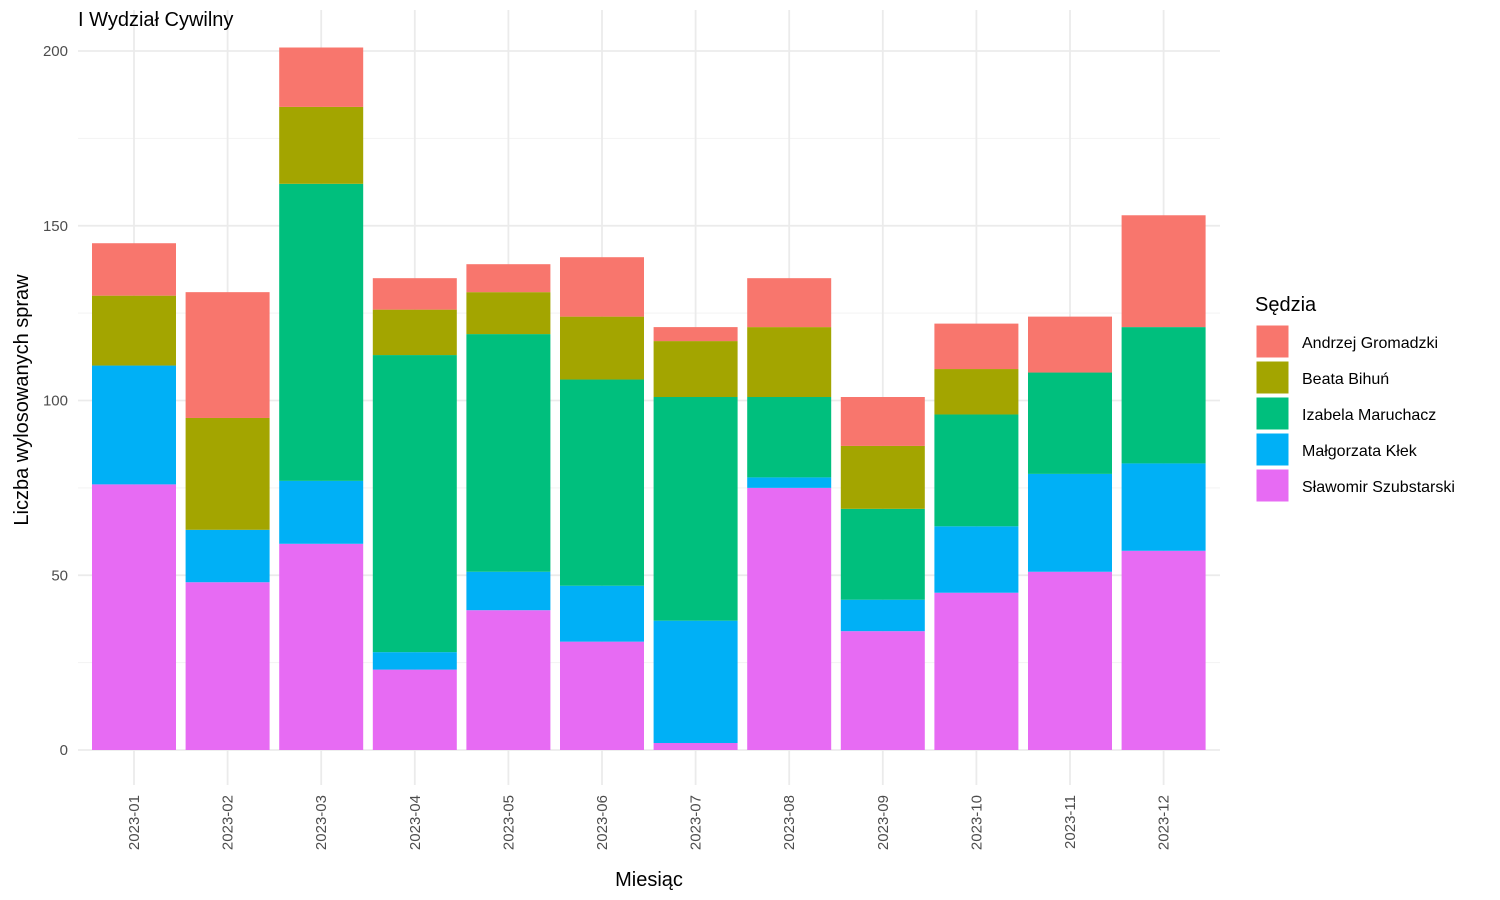  What do you see at coordinates (789, 822) in the screenshot?
I see `x-tick-label: 2023-08` at bounding box center [789, 822].